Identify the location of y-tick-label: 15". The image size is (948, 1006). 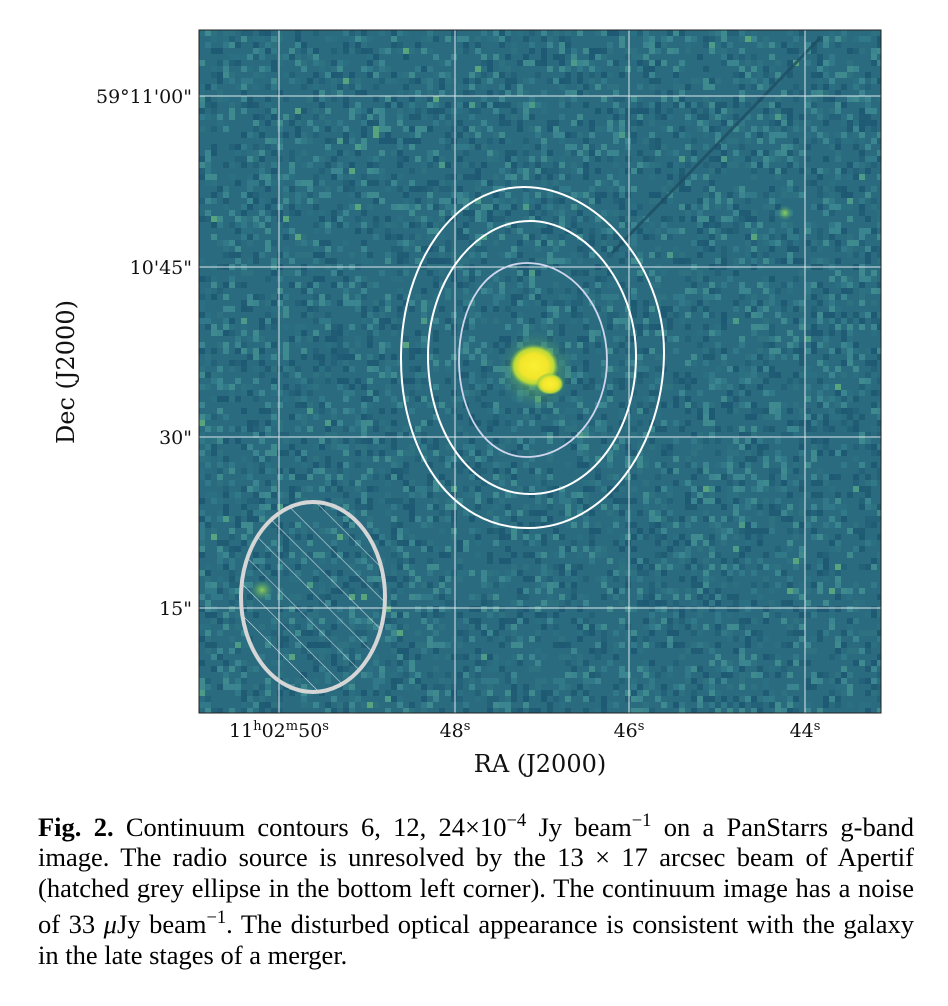
(175, 609).